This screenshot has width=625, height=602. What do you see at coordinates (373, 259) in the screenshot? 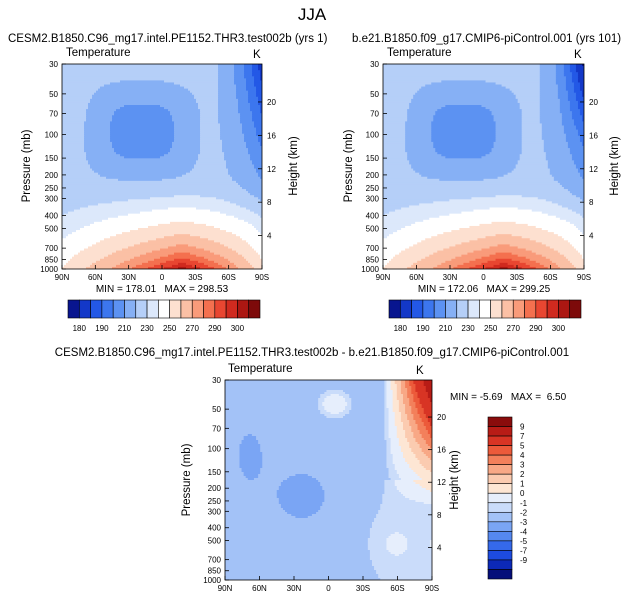
I see `y-tick-label: 850` at bounding box center [373, 259].